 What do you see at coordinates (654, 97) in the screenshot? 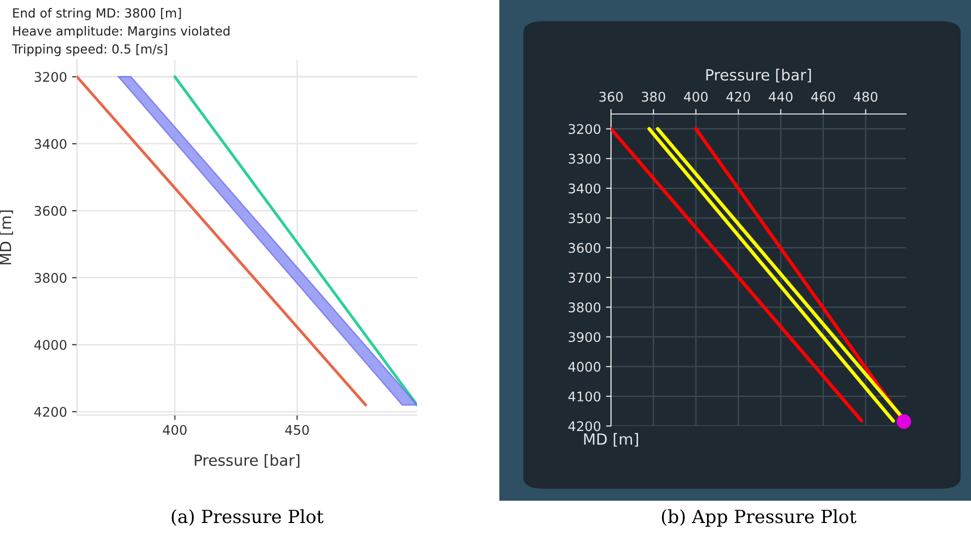
I see `x-tick-label: 380` at bounding box center [654, 97].